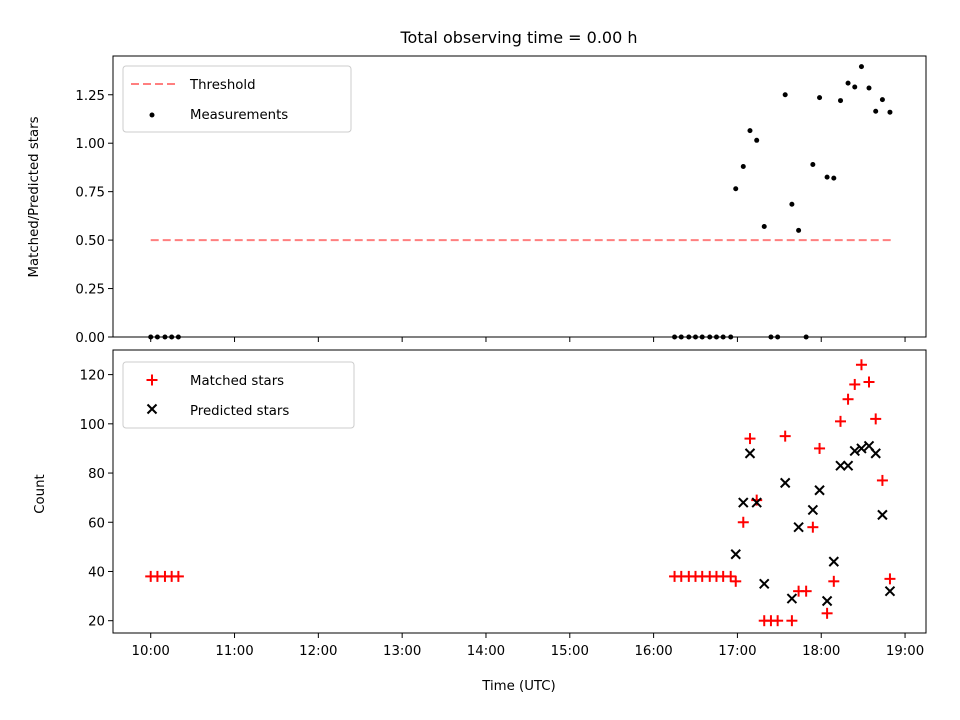  What do you see at coordinates (239, 115) in the screenshot?
I see `measurements-legend-label: Measurements` at bounding box center [239, 115].